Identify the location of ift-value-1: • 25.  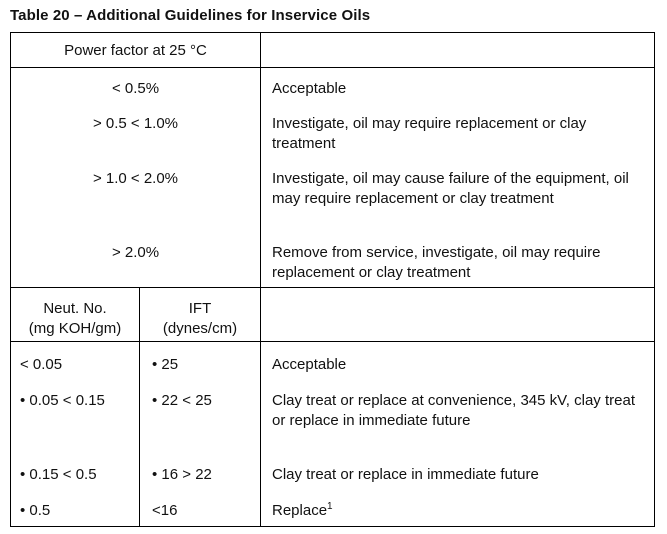
(165, 364).